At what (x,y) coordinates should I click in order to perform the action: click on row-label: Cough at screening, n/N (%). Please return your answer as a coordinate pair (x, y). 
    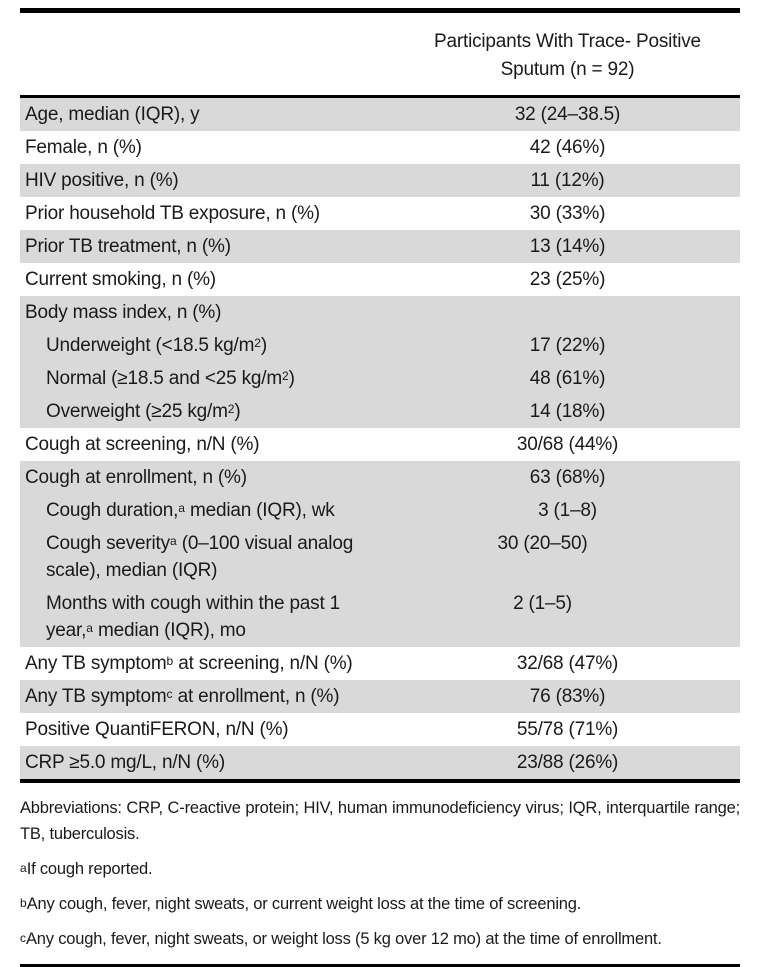
    Looking at the image, I should click on (207, 444).